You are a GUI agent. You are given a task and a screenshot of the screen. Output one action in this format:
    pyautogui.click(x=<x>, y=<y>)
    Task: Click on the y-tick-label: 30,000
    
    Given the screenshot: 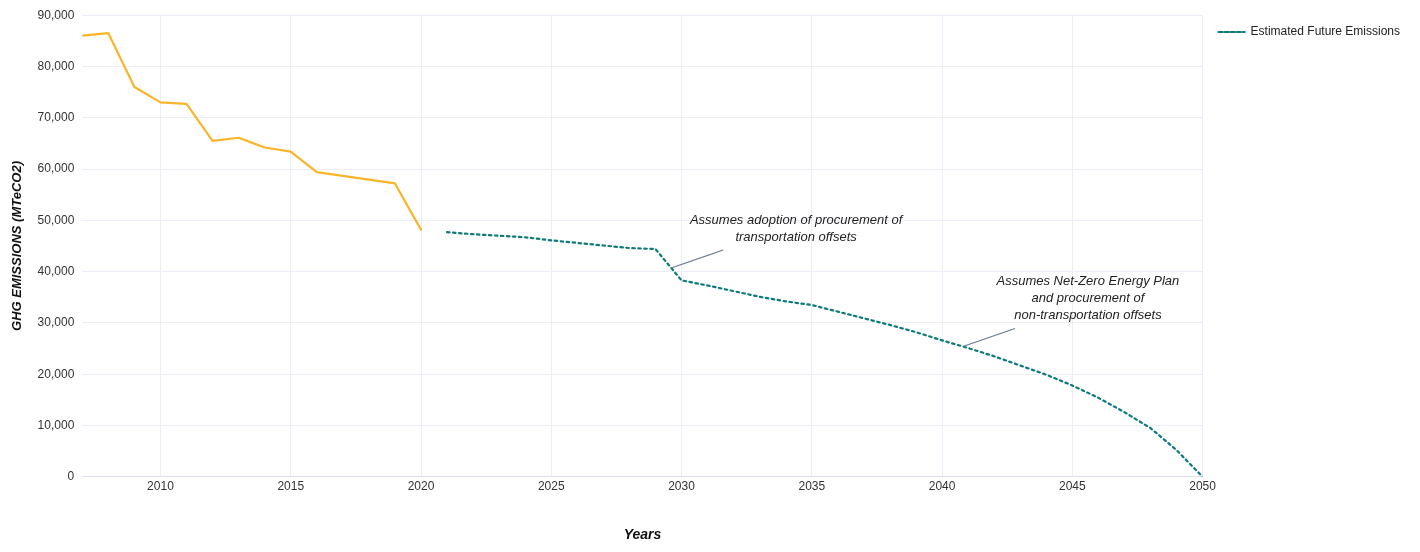 What is the action you would take?
    pyautogui.click(x=56, y=322)
    